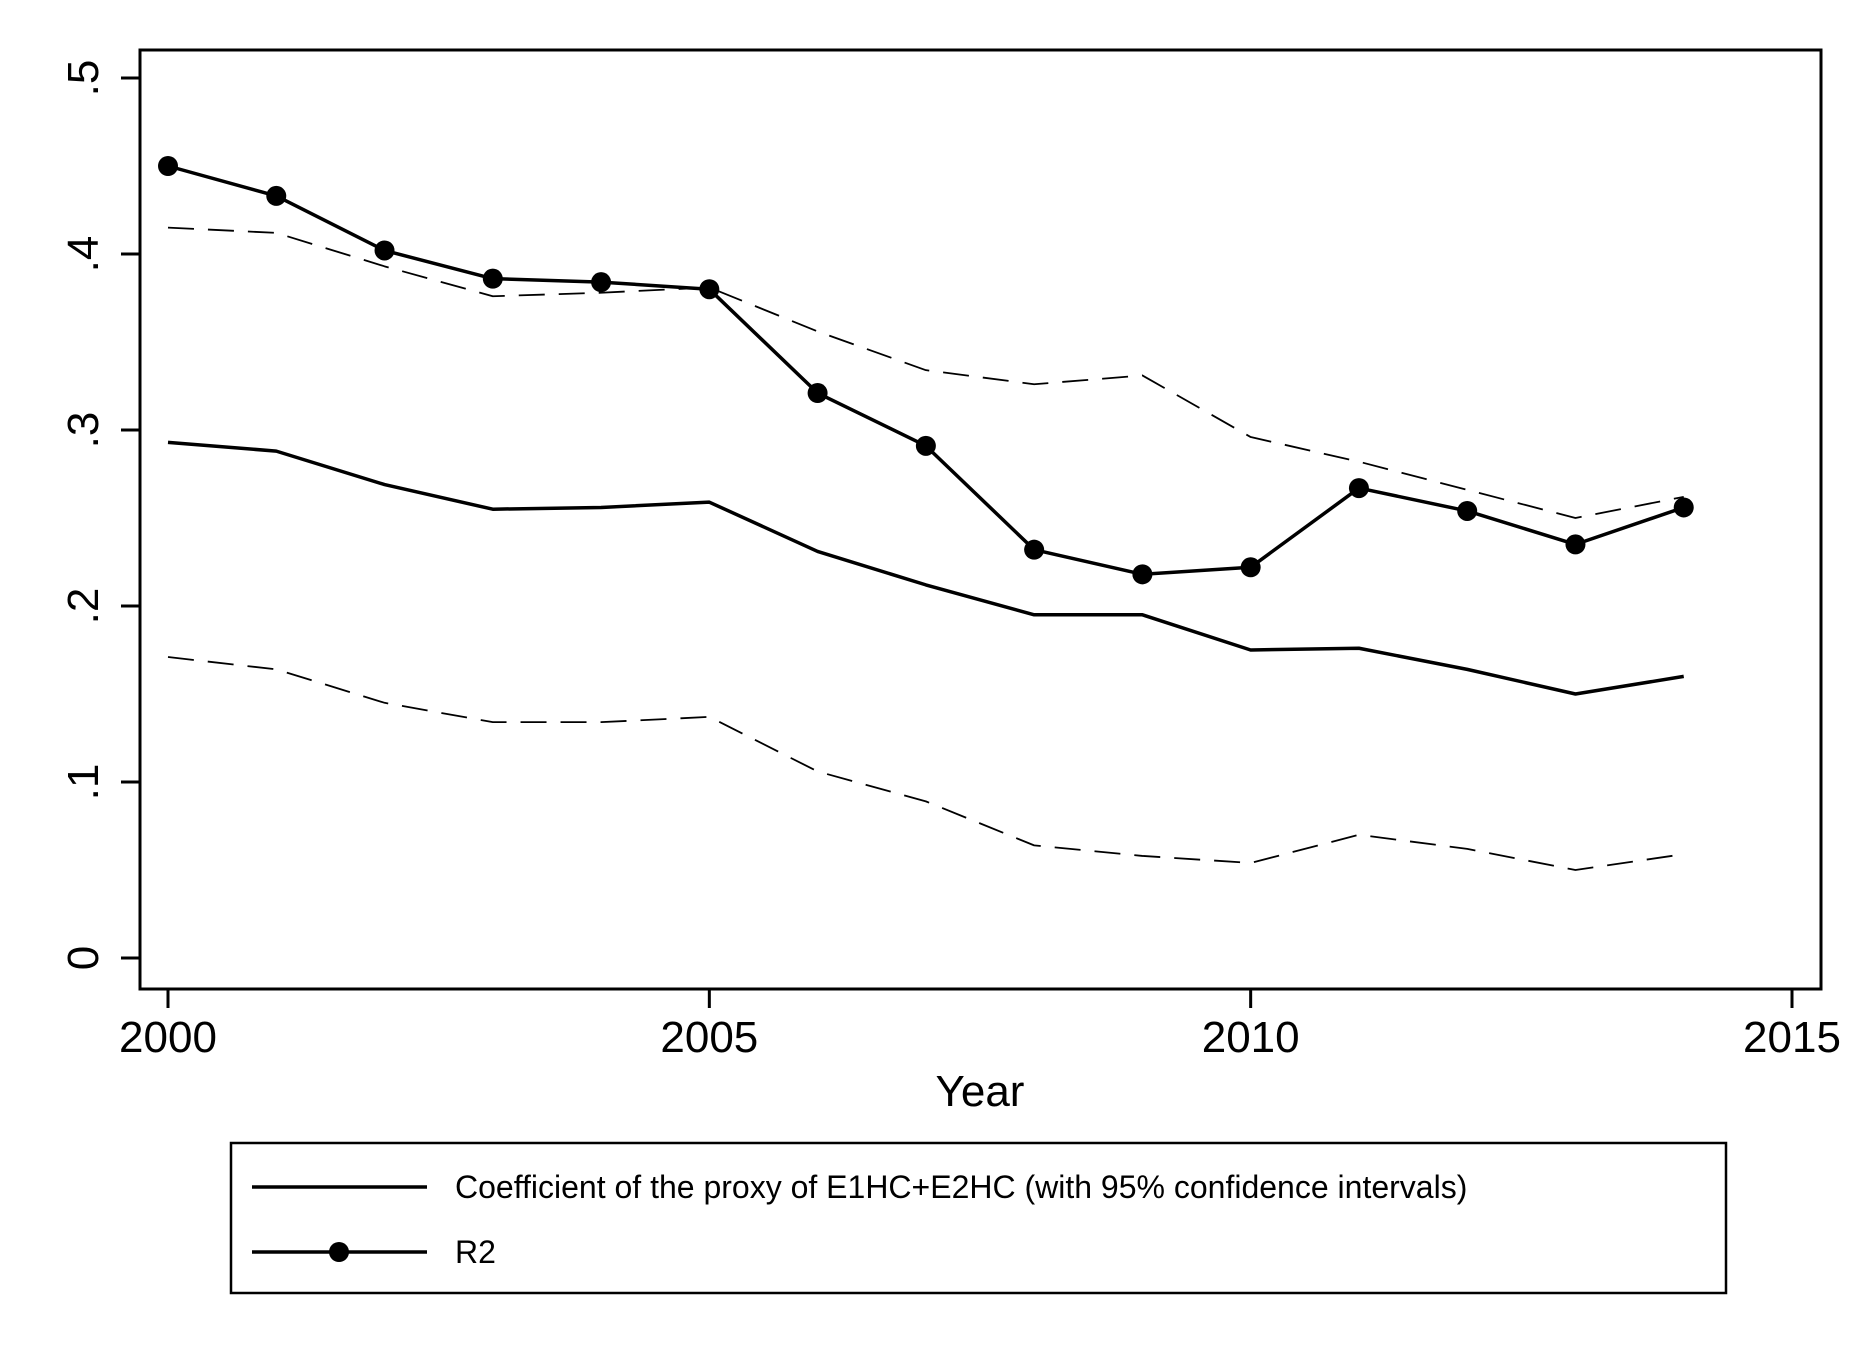 The height and width of the screenshot is (1352, 1860). What do you see at coordinates (709, 289) in the screenshot?
I see `r2-point-2005` at bounding box center [709, 289].